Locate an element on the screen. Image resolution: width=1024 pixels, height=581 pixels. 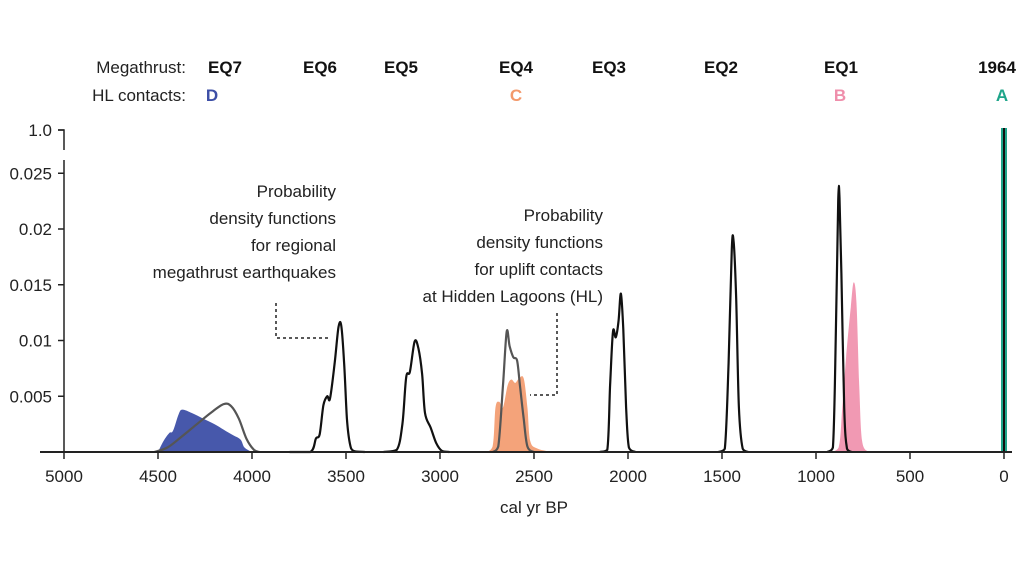
pdf-line-EQ4 is located at coordinates (513, 391).